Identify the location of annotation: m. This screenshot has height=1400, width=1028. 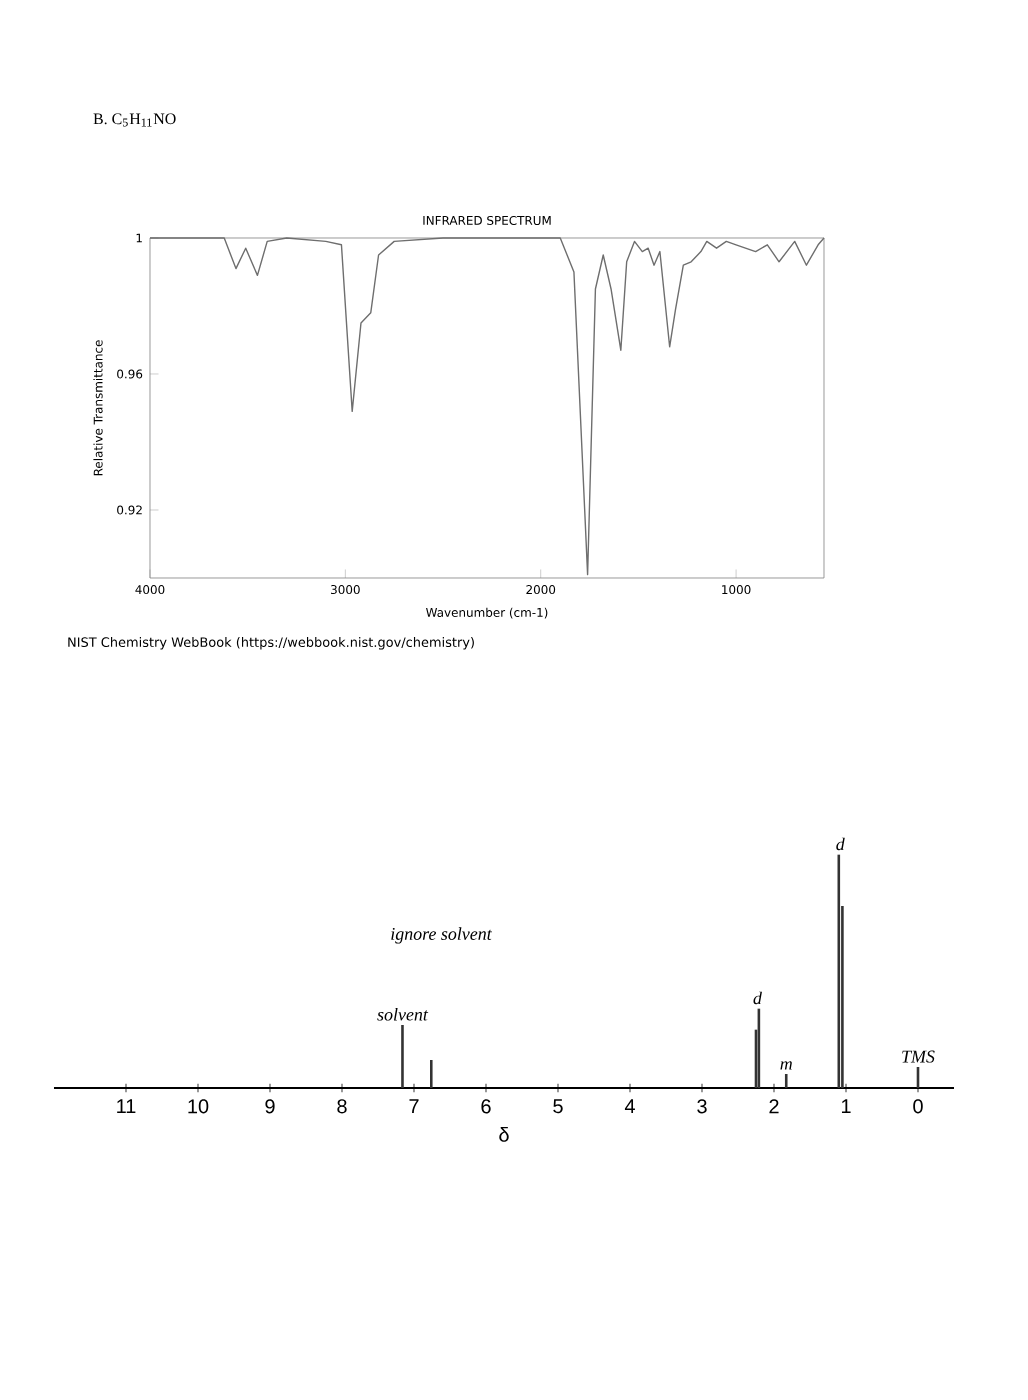
(786, 1065).